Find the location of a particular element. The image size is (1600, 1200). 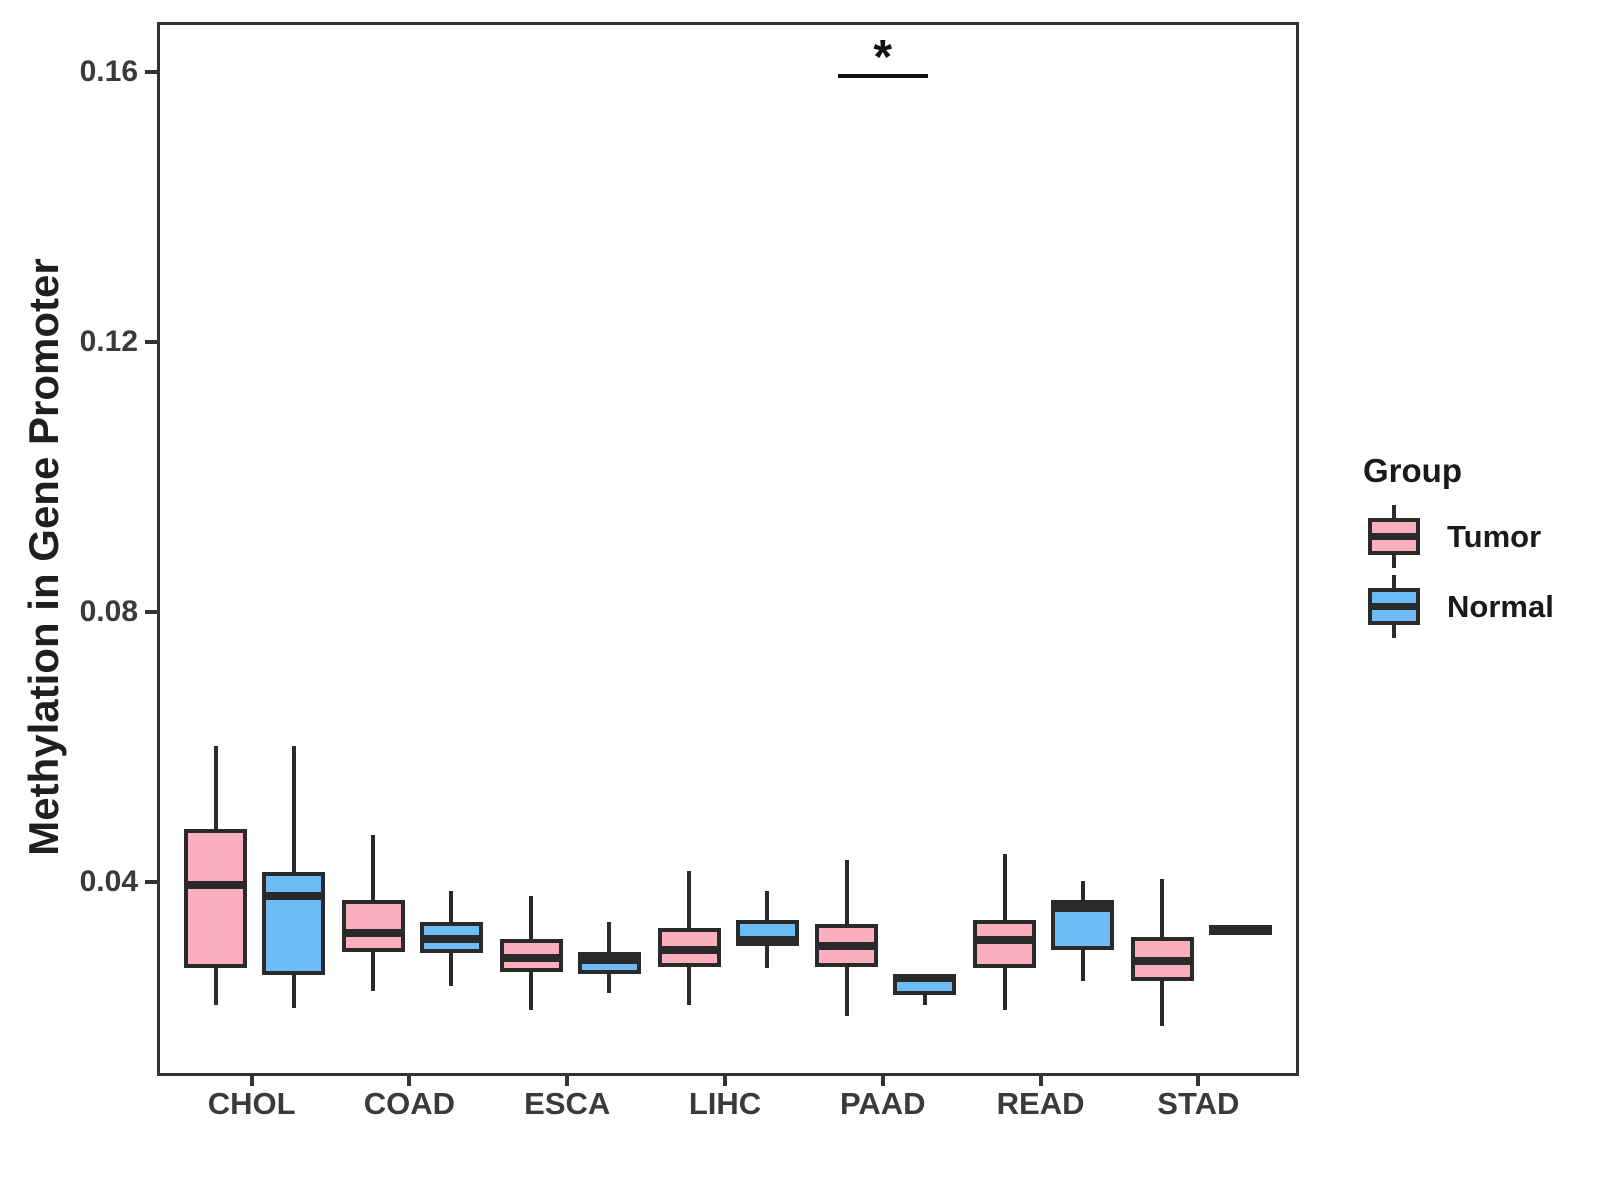

y-tick-label: 0.04 is located at coordinates (108, 882).